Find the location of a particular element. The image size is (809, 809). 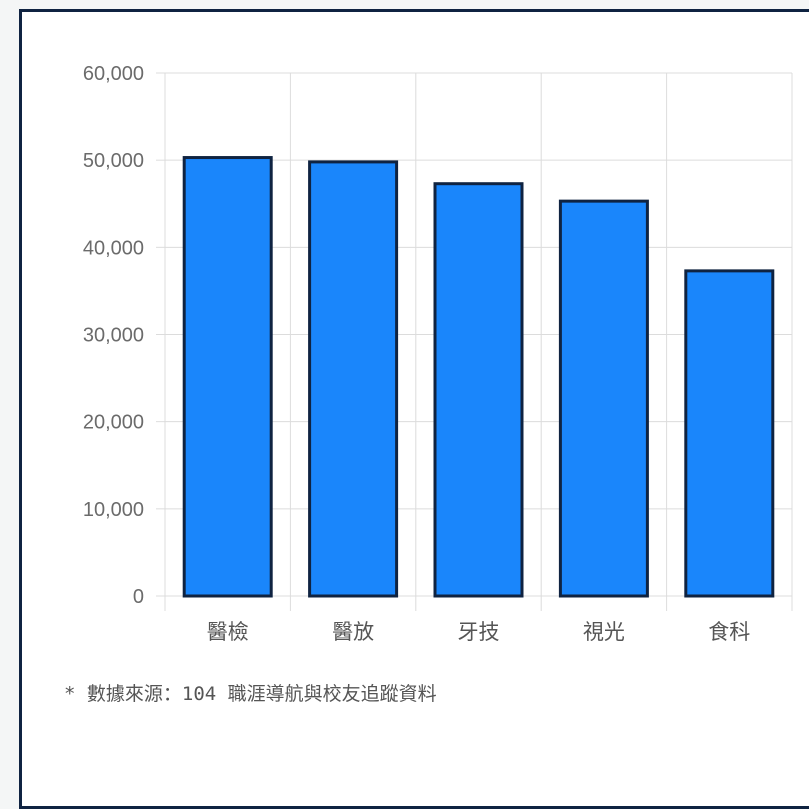

x-axis: 醫檢 醫放 牙技 視光 食科 is located at coordinates (479, 632).